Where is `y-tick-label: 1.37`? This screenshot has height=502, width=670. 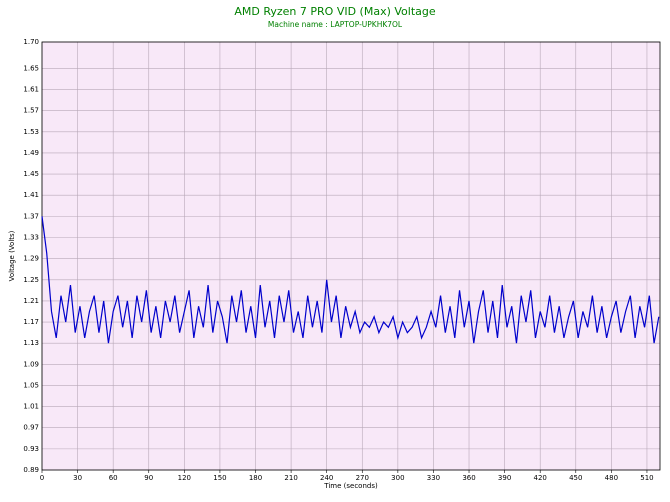 y-tick-label: 1.37 is located at coordinates (31, 216).